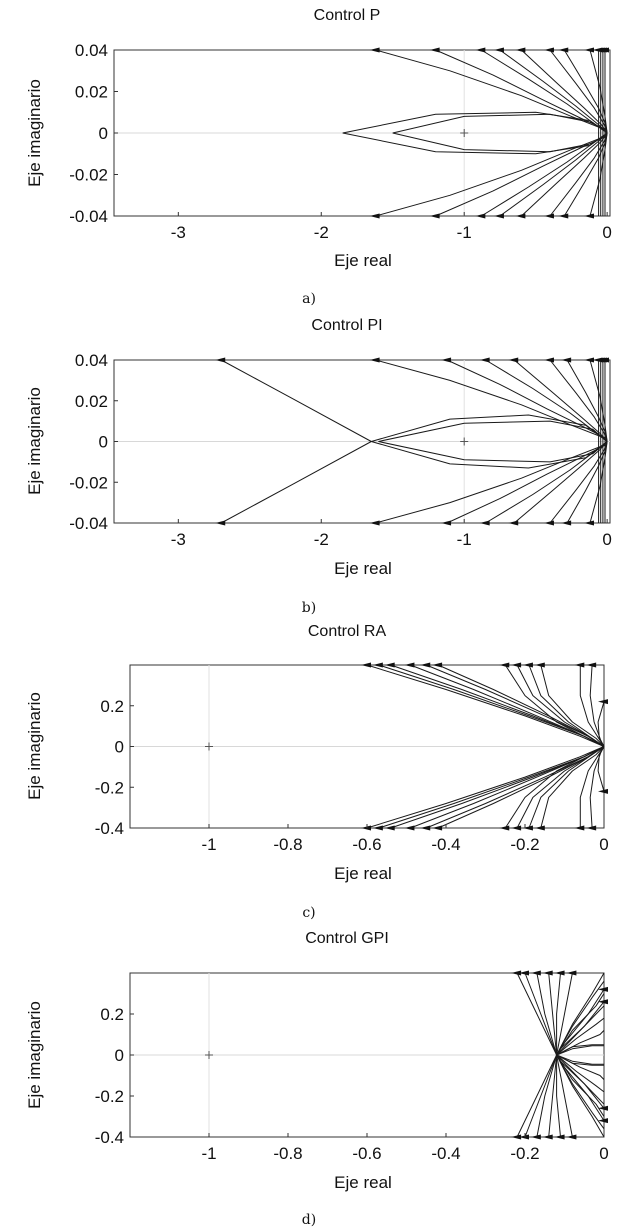 This screenshot has width=618, height=1229. What do you see at coordinates (88, 175) in the screenshot?
I see `y-tick-label: -0.02` at bounding box center [88, 175].